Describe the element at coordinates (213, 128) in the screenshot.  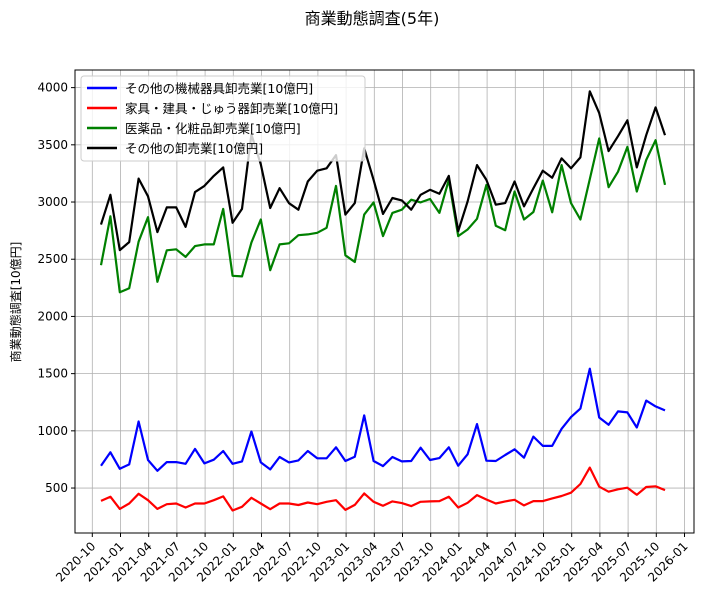
I see `legend-label: 医薬品・化粧品卸売業[10億円]` at that location.